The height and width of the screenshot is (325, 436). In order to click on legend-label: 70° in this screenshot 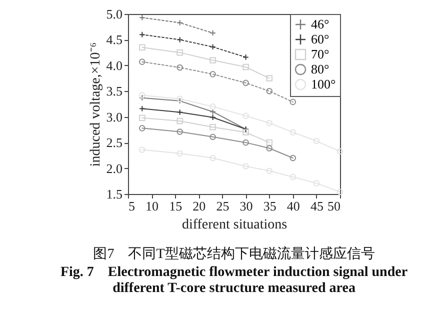, I will do `click(320, 54)`.